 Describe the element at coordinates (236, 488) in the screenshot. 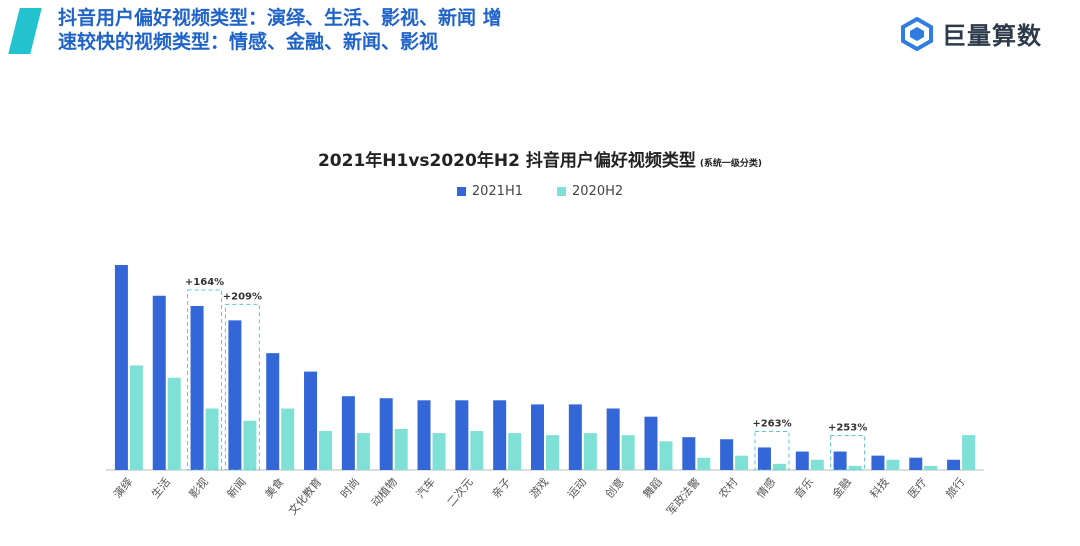

I see `x-tick-label: 新闻` at that location.